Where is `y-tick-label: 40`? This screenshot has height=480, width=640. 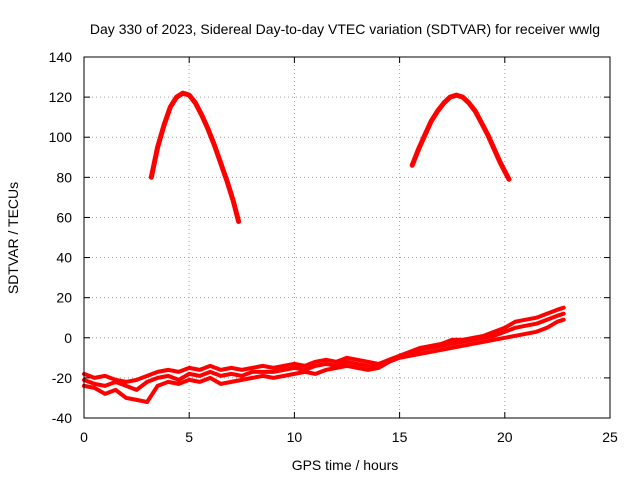
y-tick-label: 40 is located at coordinates (64, 258).